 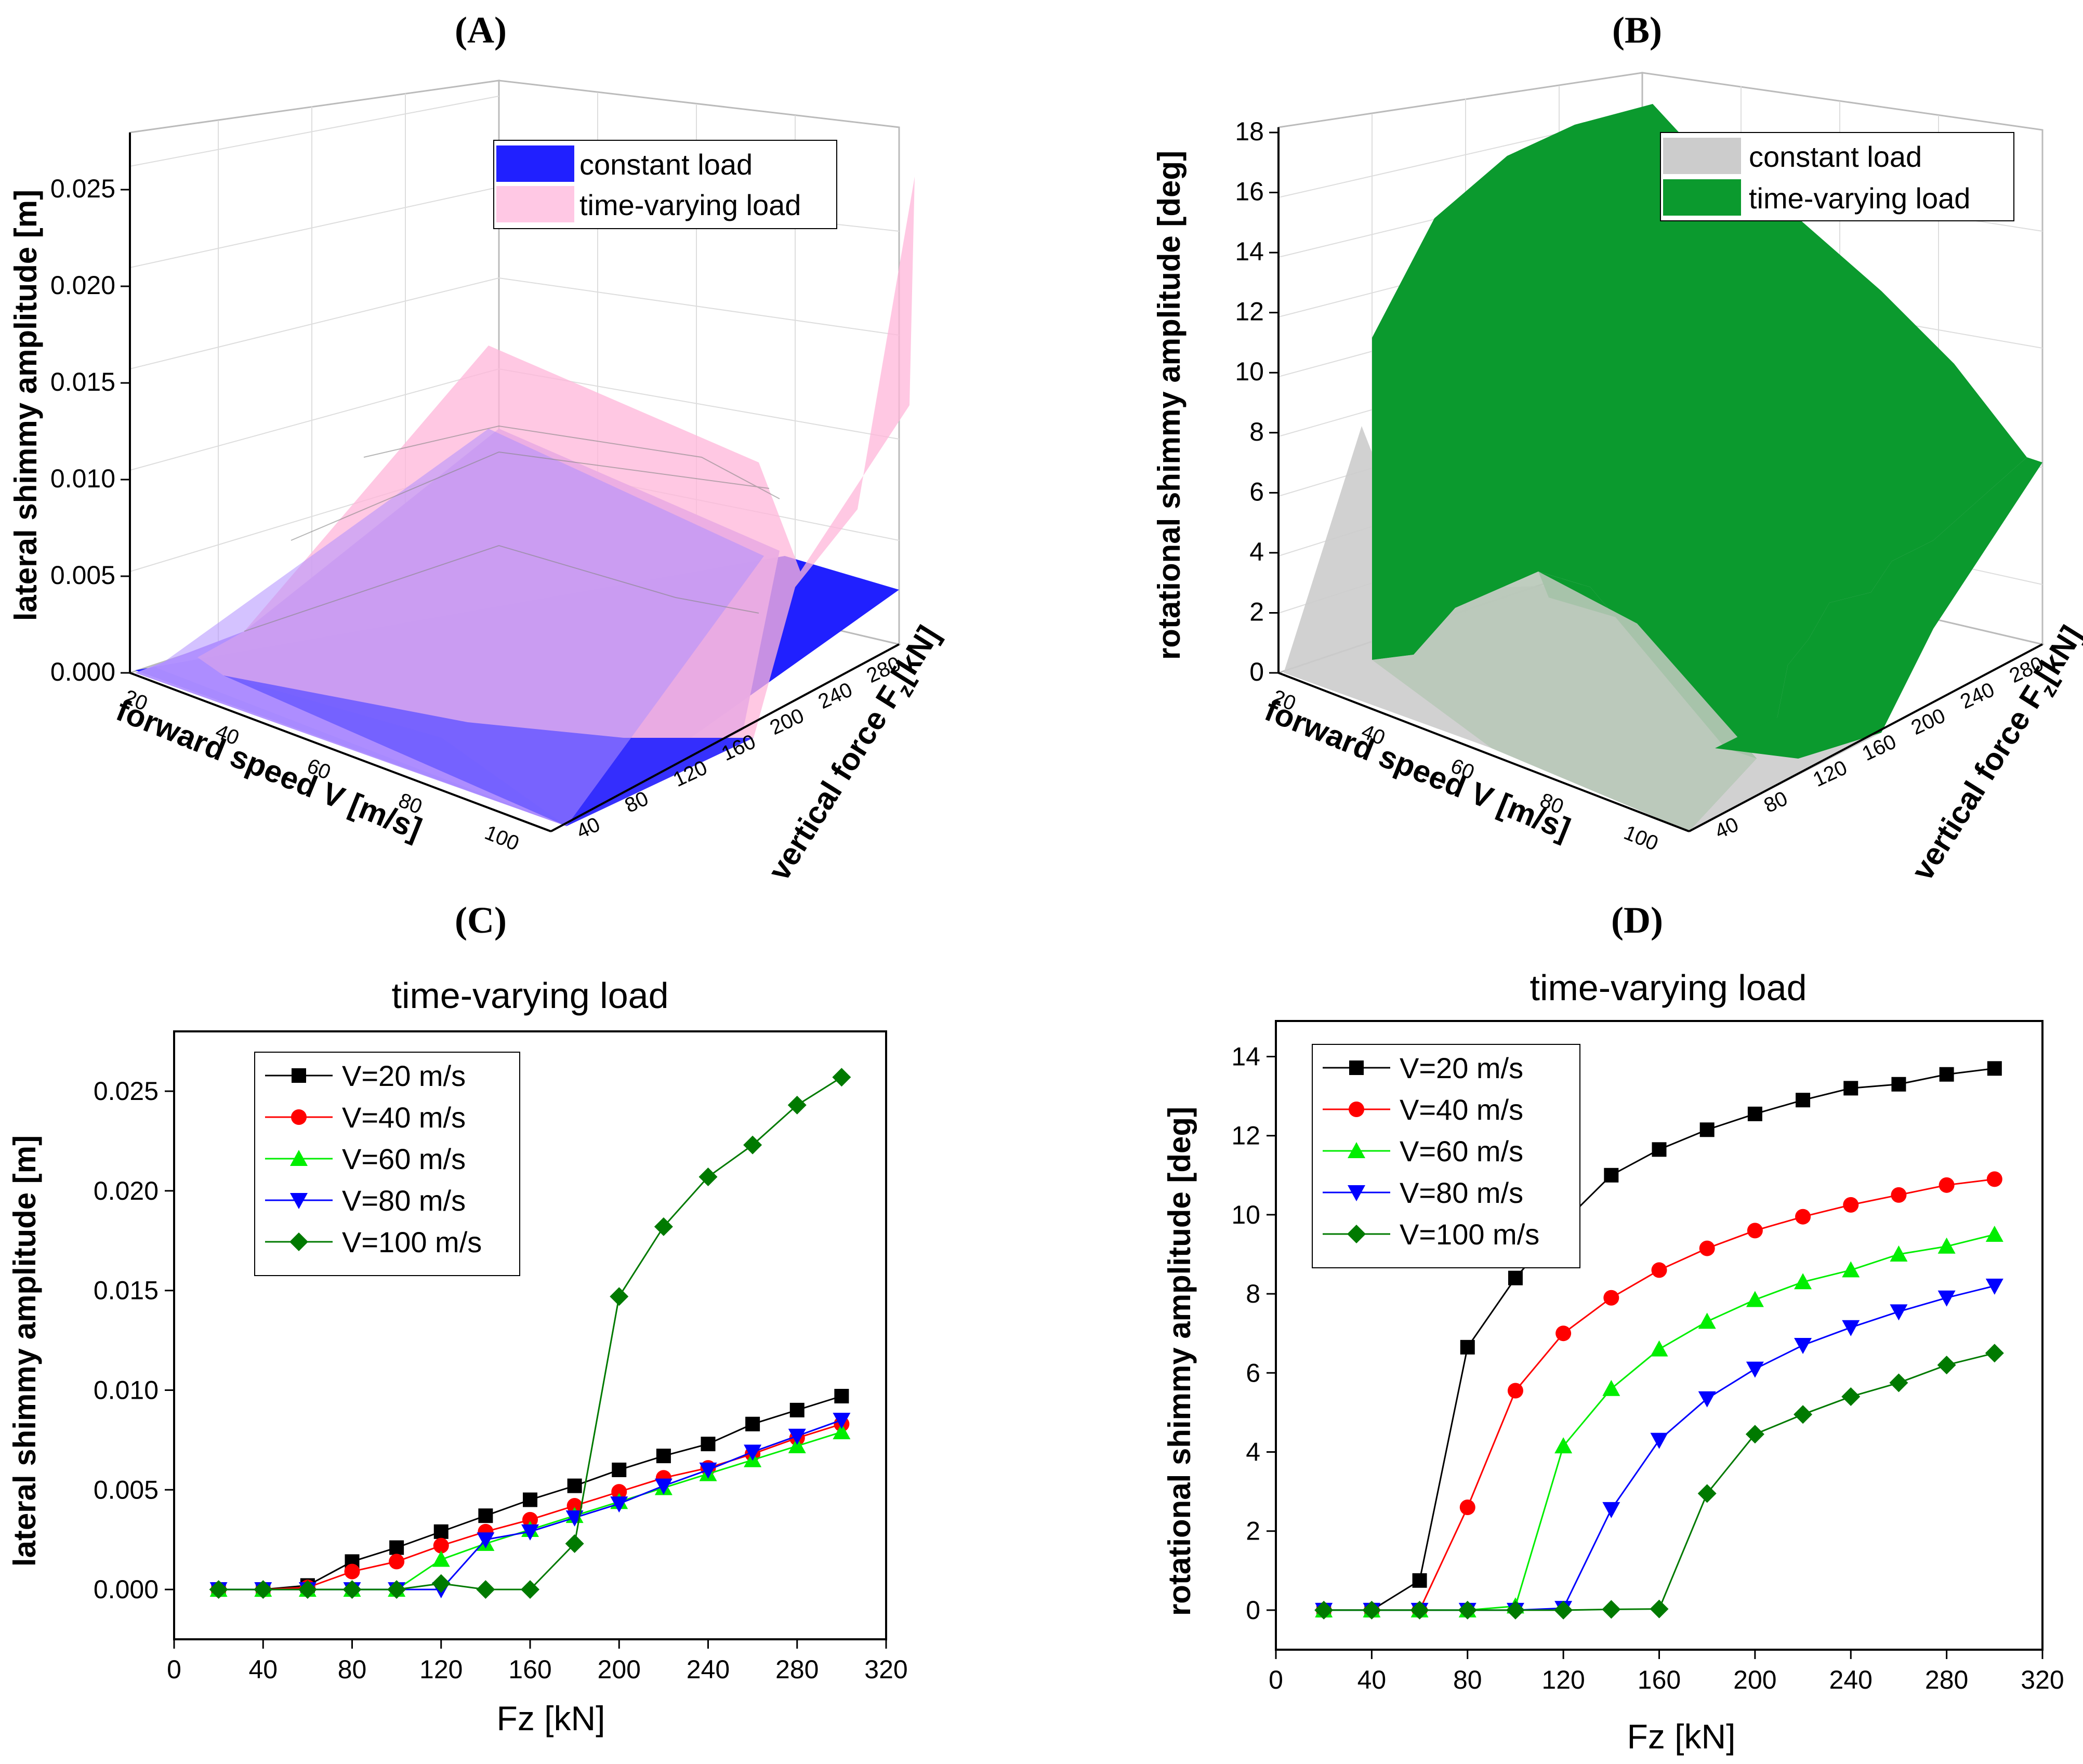 I want to click on panel-c-y-ticks: 0.000 0.005 0.010 0.015 0.020 0.025, so click(x=134, y=1341).